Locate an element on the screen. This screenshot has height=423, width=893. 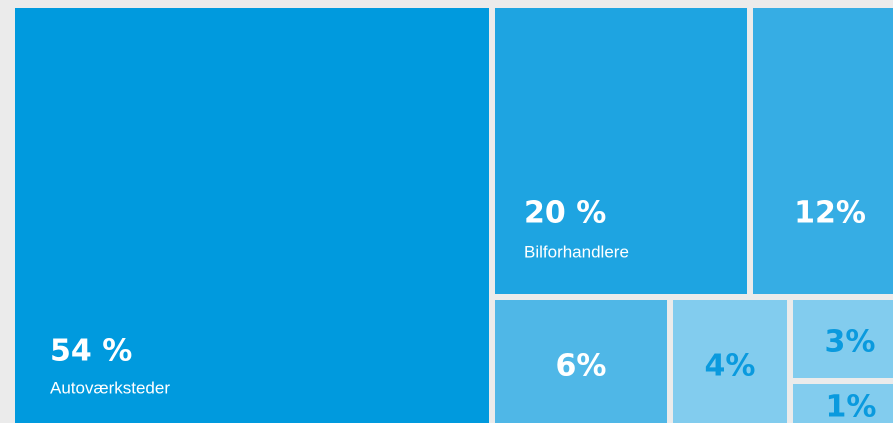
value-label: 3% is located at coordinates (850, 342).